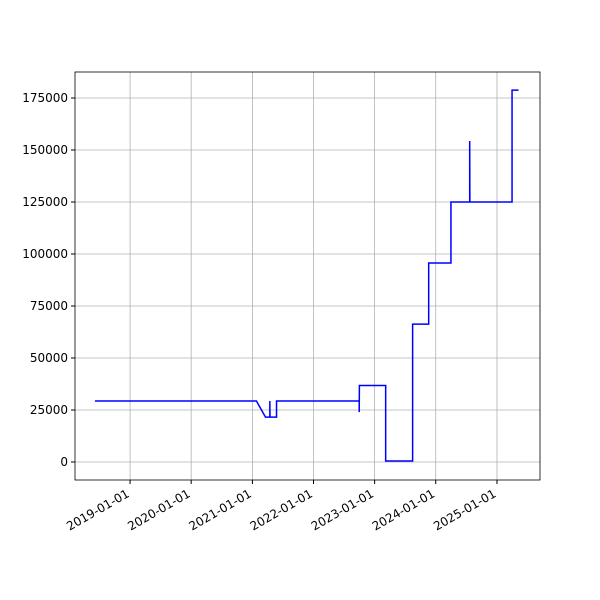 This screenshot has width=600, height=600. Describe the element at coordinates (45, 98) in the screenshot. I see `y-tick-label: 175000` at that location.